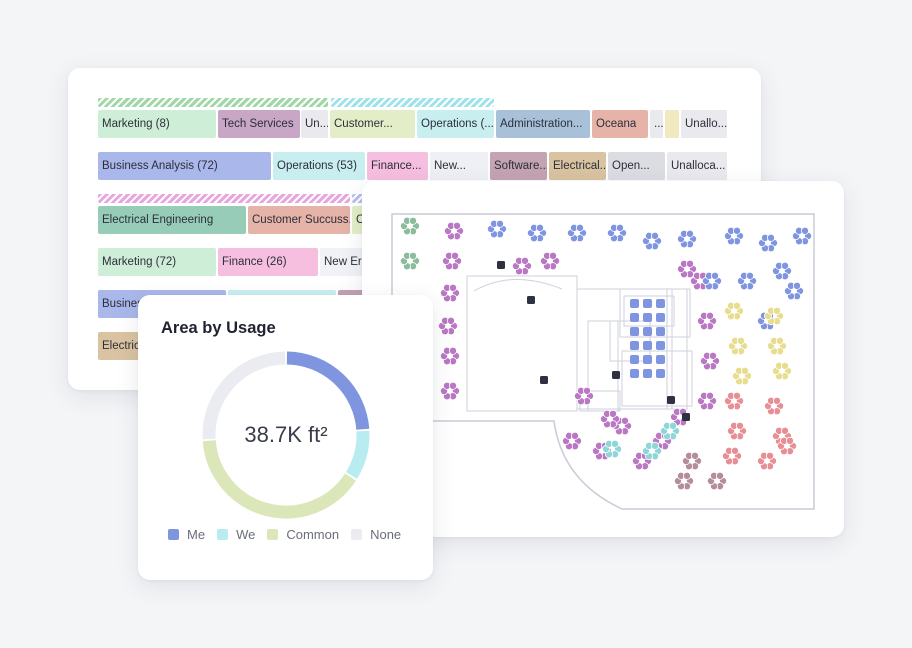  What do you see at coordinates (376, 534) in the screenshot?
I see `legend-item-none: None` at bounding box center [376, 534].